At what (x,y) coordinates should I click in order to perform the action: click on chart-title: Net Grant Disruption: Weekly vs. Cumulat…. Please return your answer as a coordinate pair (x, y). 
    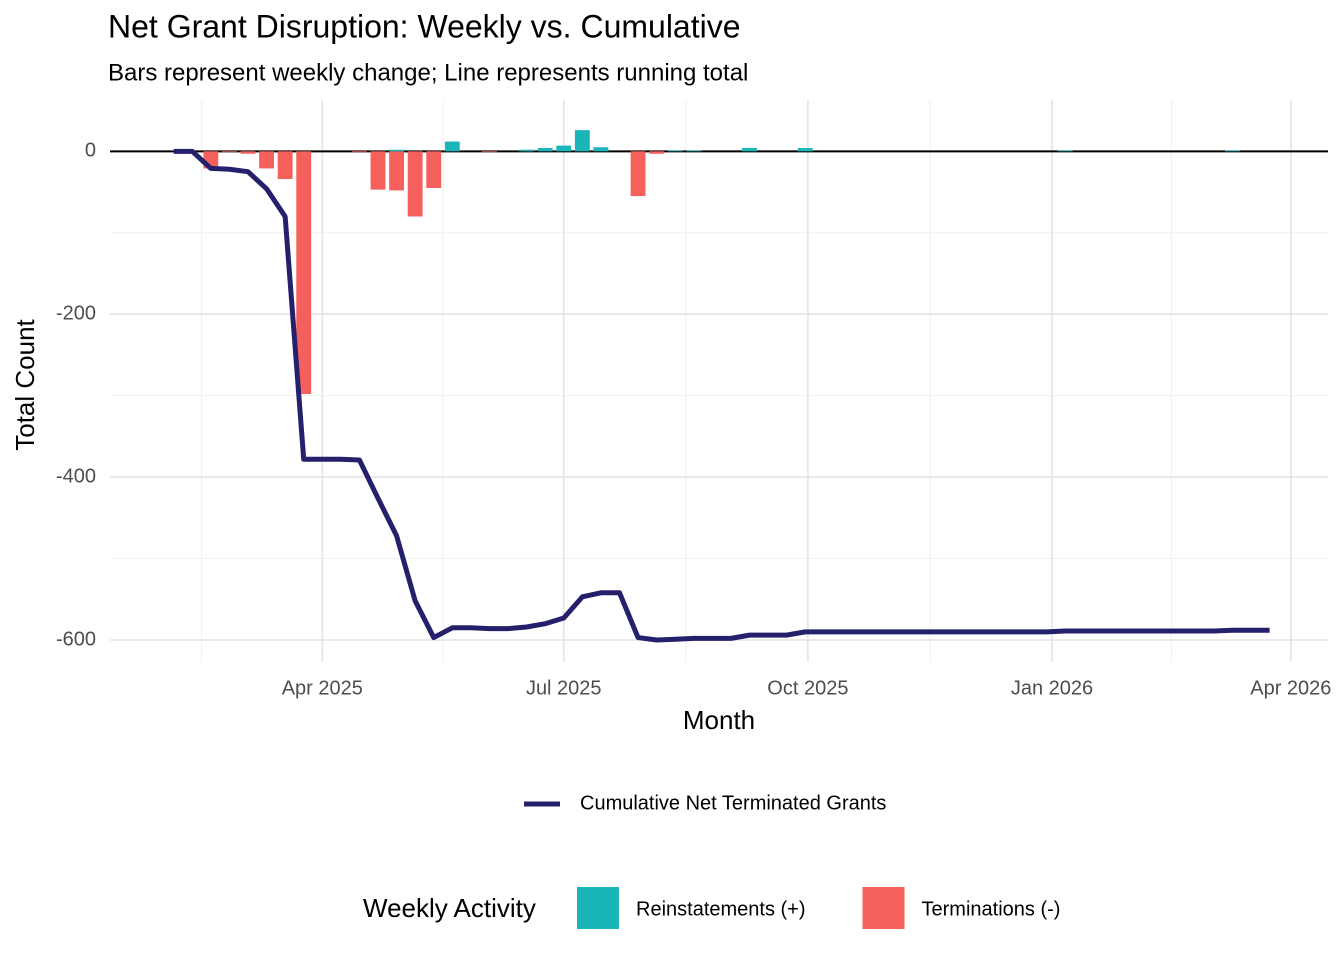
    Looking at the image, I should click on (424, 26).